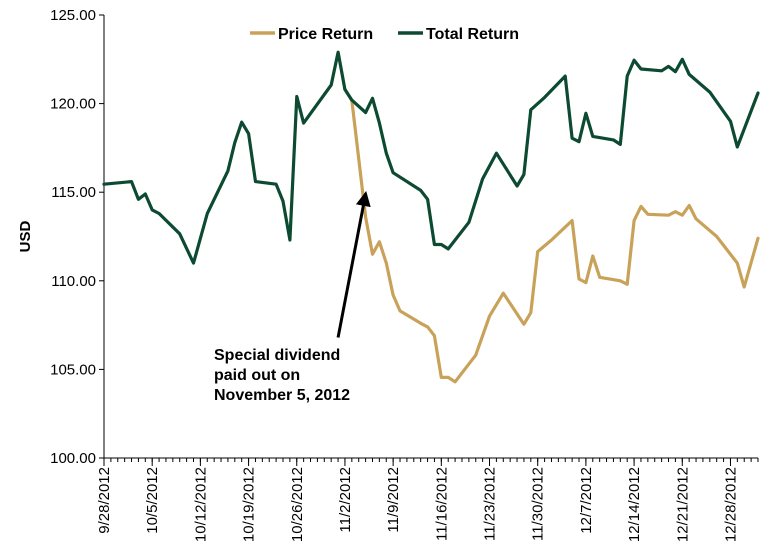 This screenshot has width=770, height=559. What do you see at coordinates (345, 500) in the screenshot?
I see `x-tick-label: 11/2/2012` at bounding box center [345, 500].